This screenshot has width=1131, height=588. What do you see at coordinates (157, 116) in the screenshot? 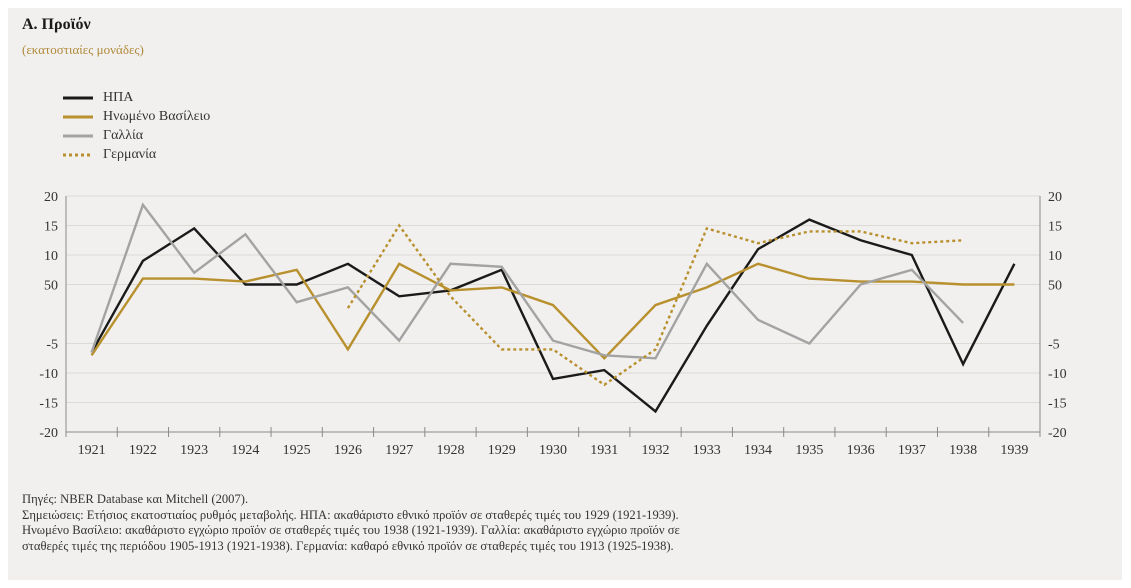
I see `legend-label: Ηνωμένο Βασίλειο` at bounding box center [157, 116].